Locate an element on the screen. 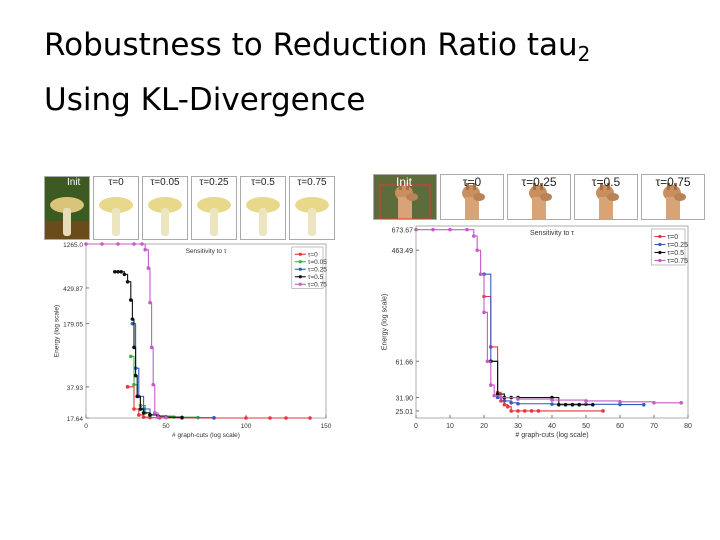 The image size is (720, 540). llama-thumb-1: τ=0 is located at coordinates (472, 197).